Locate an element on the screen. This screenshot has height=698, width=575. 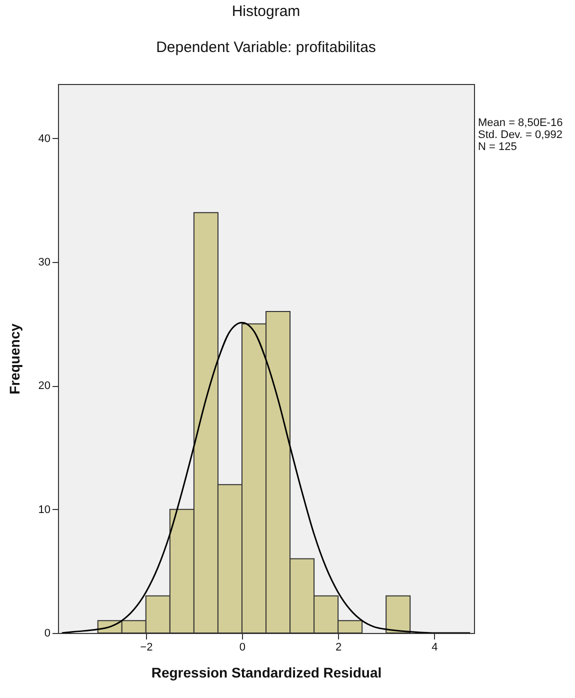
y-tick-label: 0 is located at coordinates (47, 634).